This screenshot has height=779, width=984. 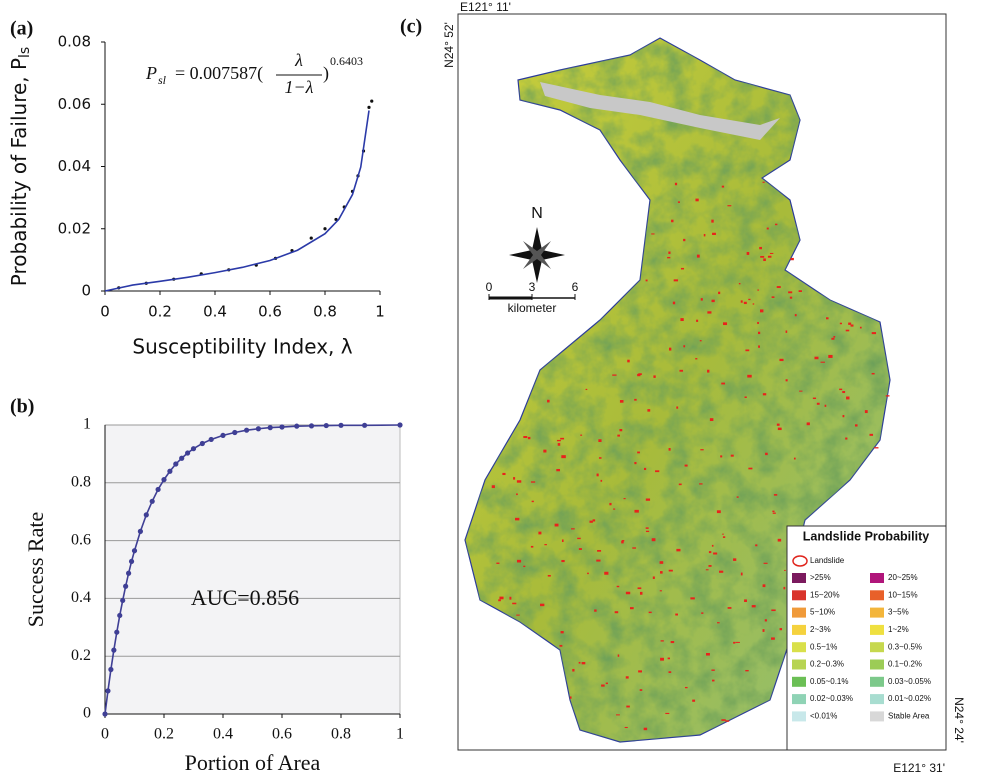 I want to click on legend-label: 0.1~0.2%, so click(x=905, y=664).